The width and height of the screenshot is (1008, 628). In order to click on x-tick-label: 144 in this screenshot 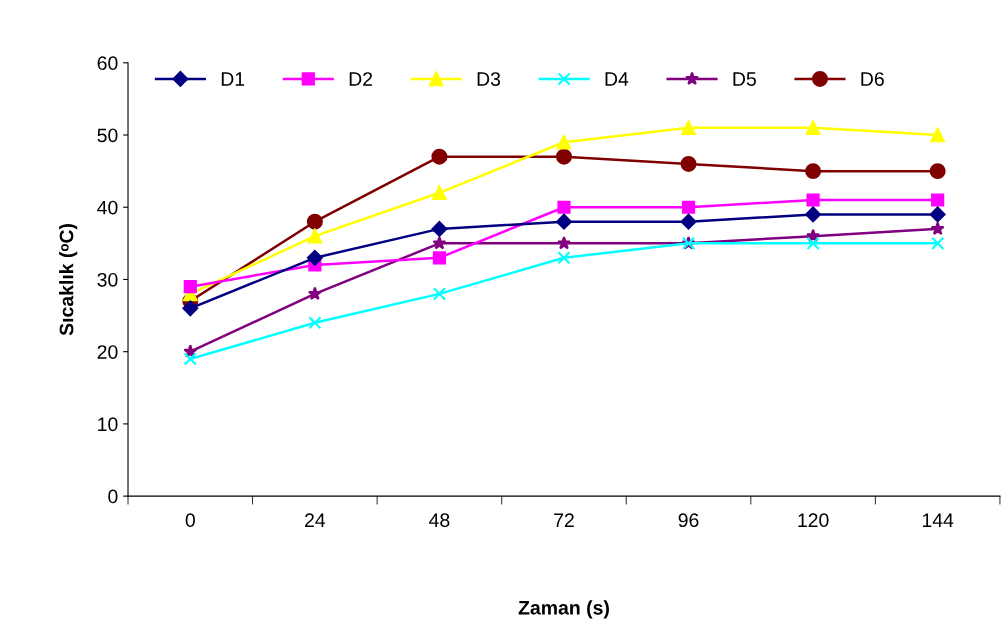, I will do `click(938, 520)`.